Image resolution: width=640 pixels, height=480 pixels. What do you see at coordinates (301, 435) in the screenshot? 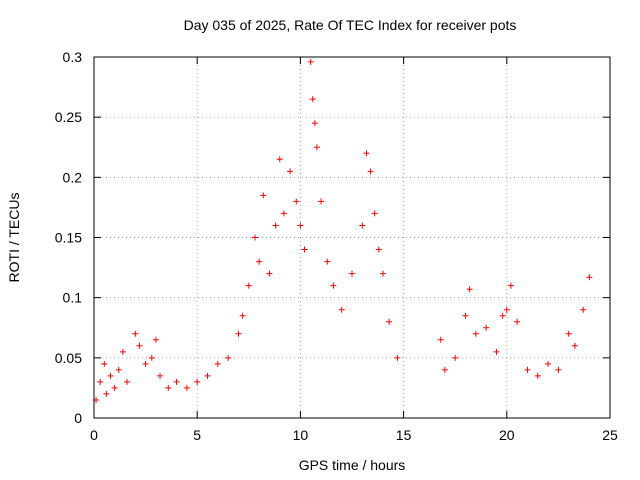
I see `x-tick-label: 10` at bounding box center [301, 435].